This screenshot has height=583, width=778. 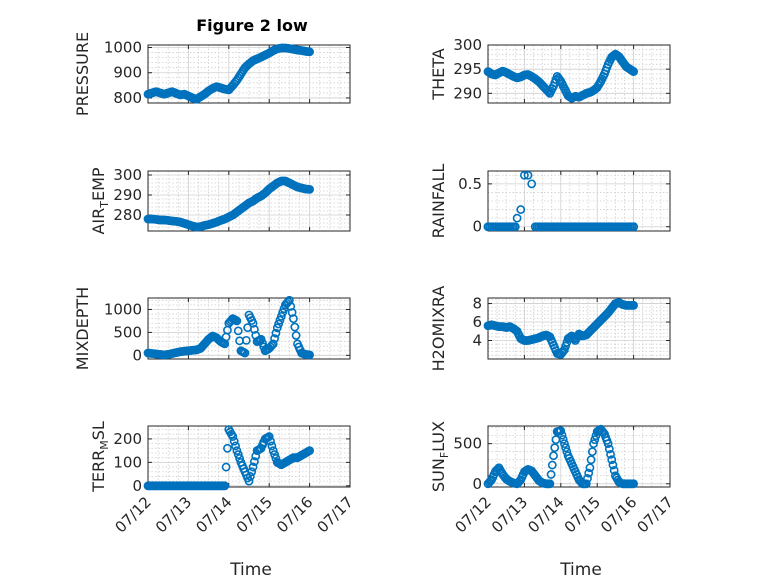 I want to click on y-tick-label: 0.5, so click(x=470, y=184).